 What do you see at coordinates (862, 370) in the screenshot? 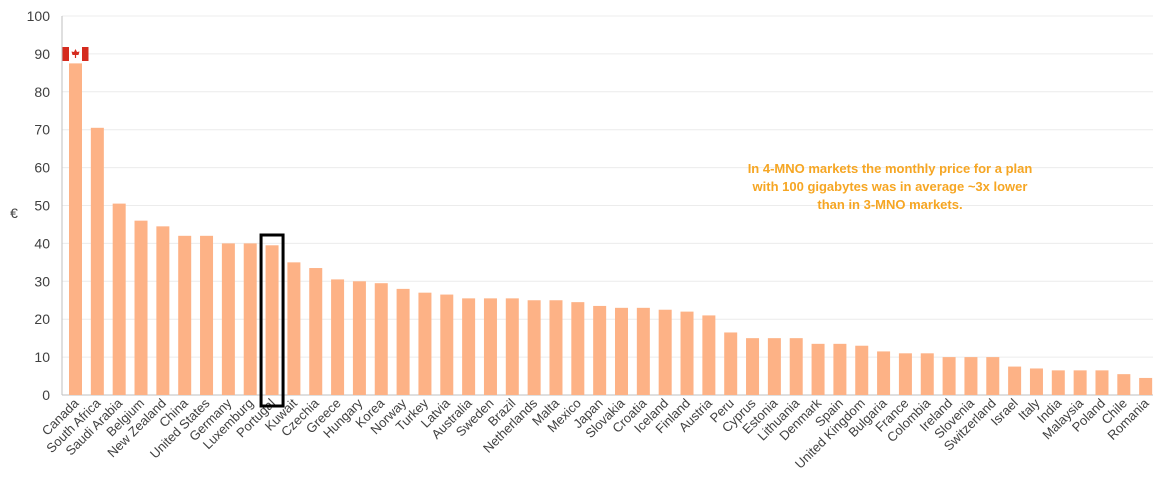
I see `bar-united-kingdom` at bounding box center [862, 370].